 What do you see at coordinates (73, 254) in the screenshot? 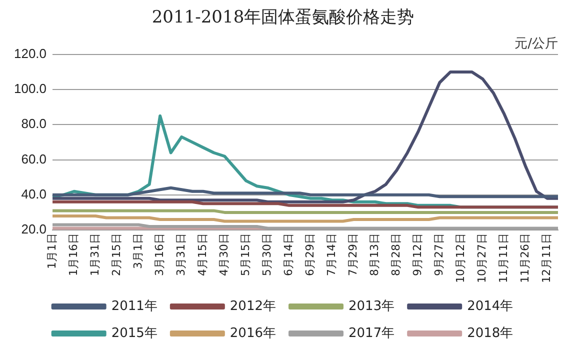
I see `x-tick-label: 1月16日` at bounding box center [73, 254].